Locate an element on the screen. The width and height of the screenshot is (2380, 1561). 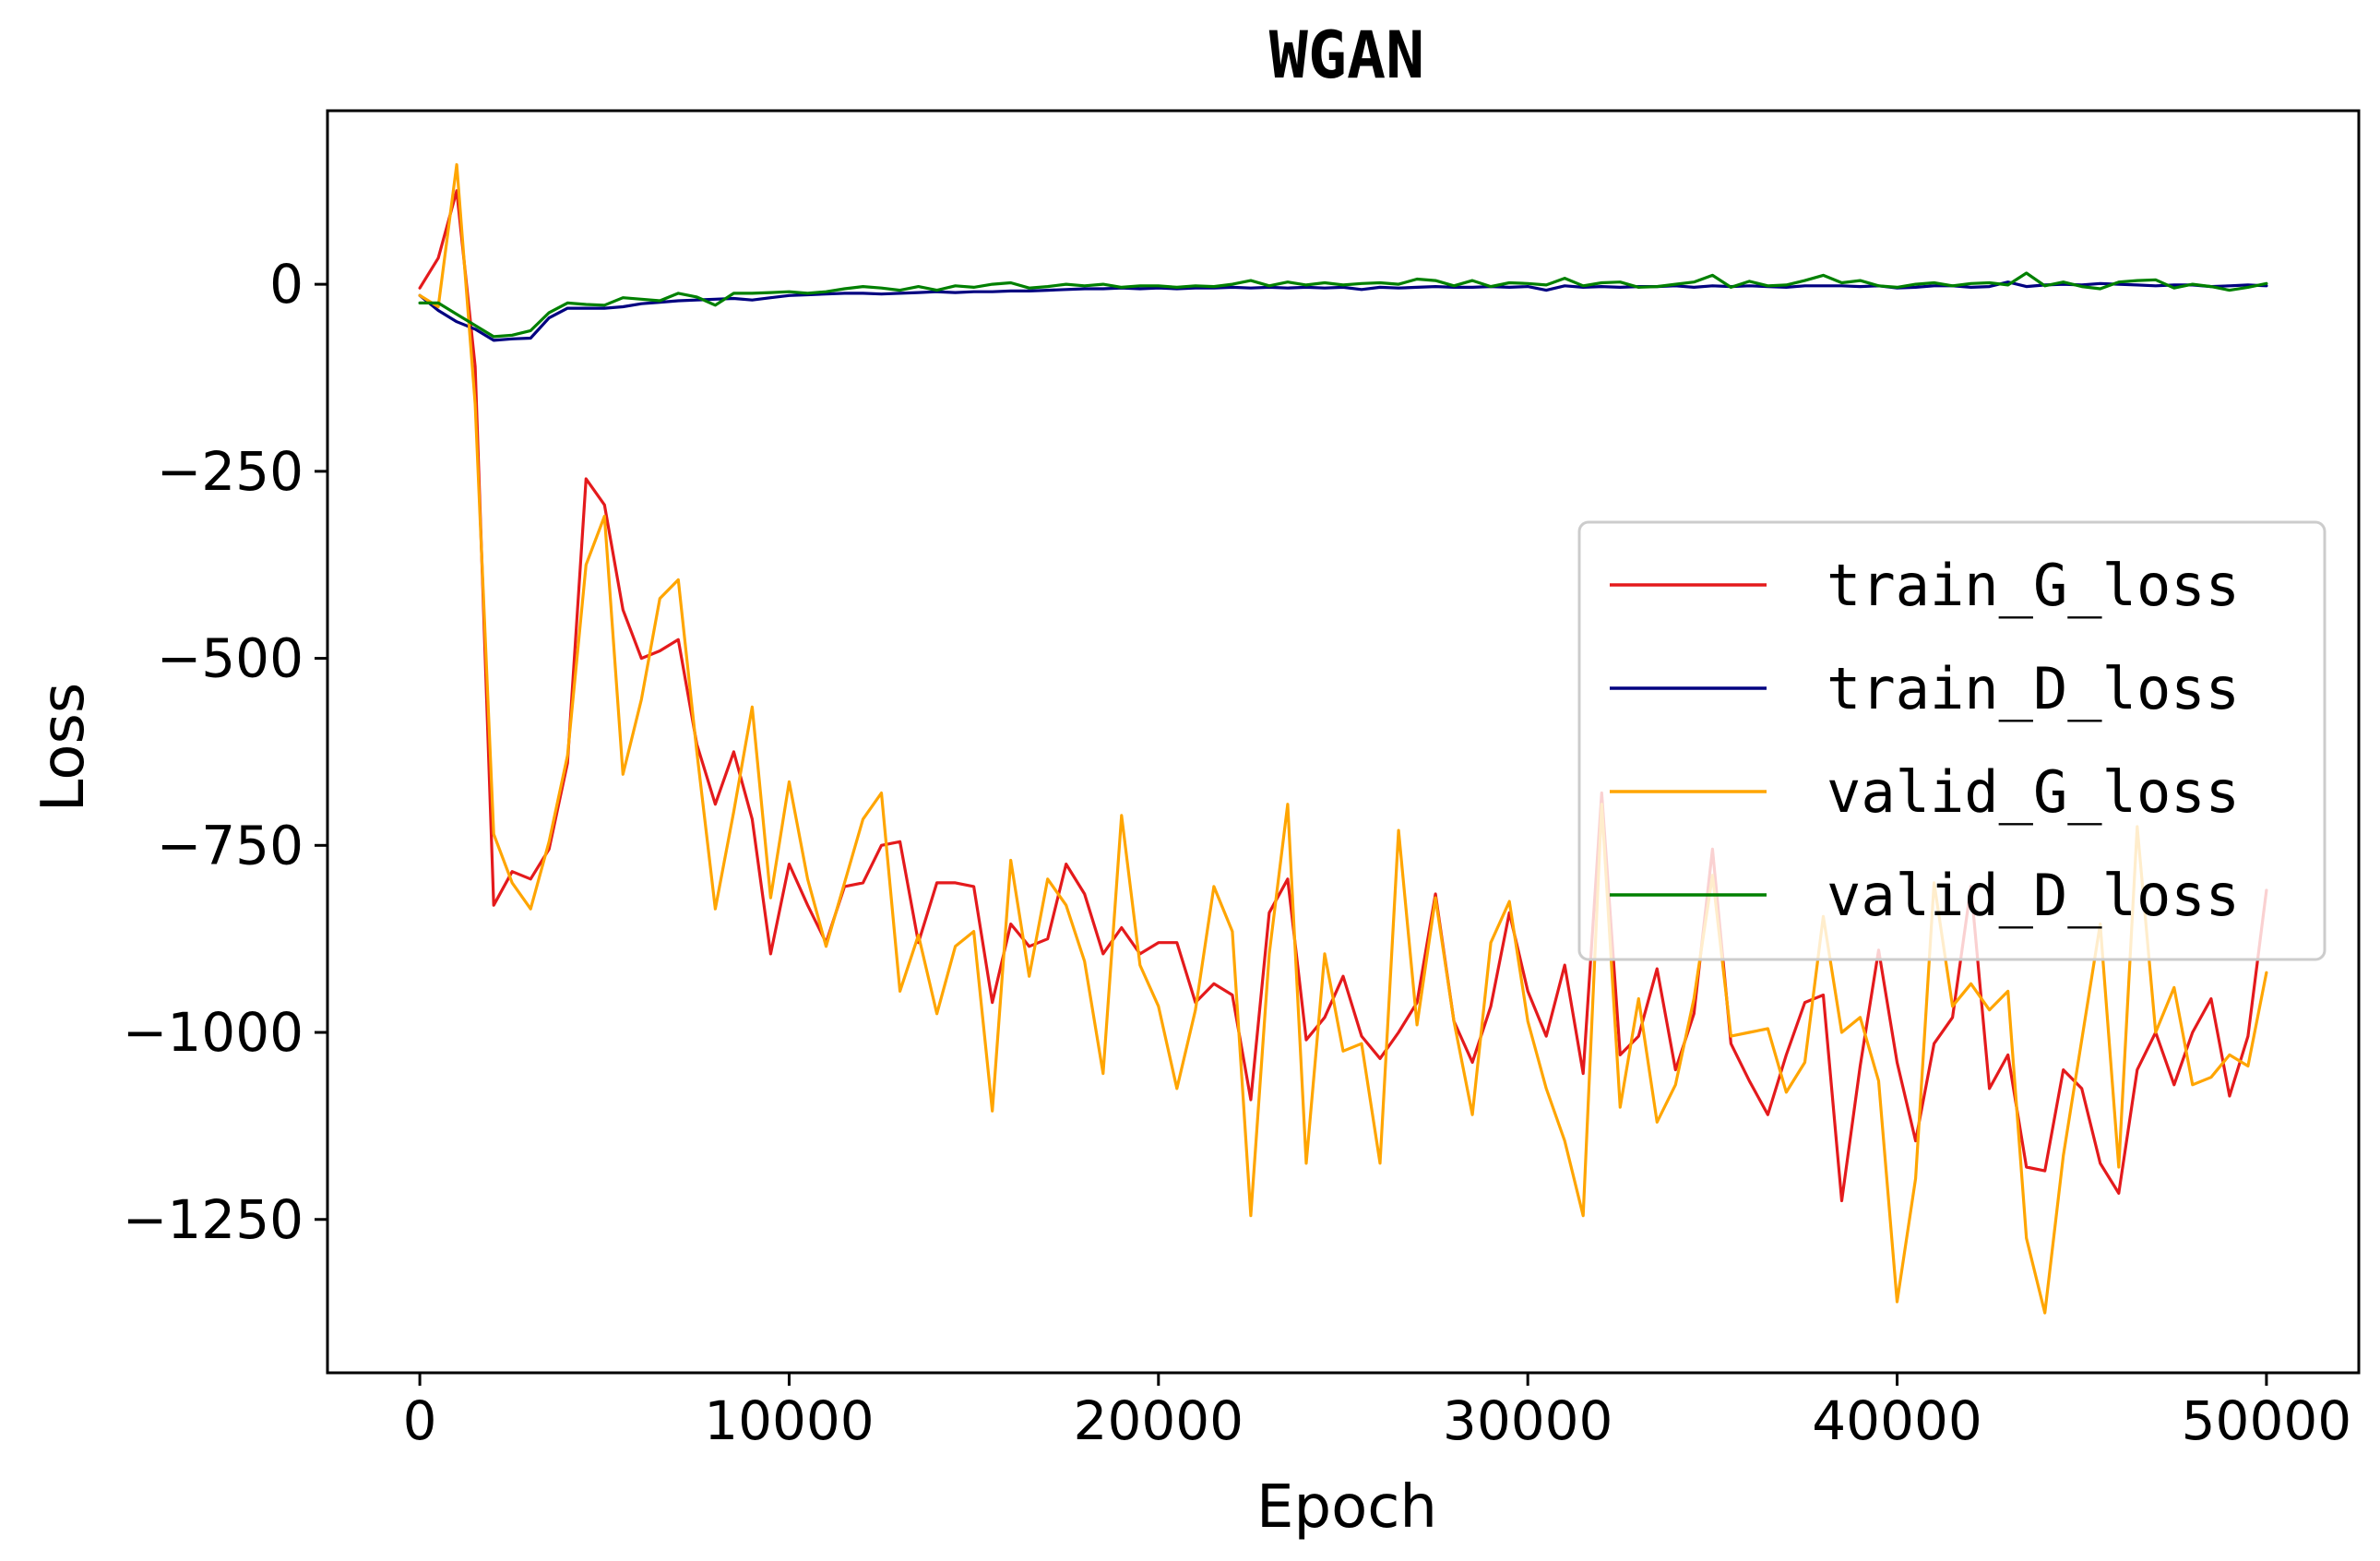
x-tick-label: 50000 is located at coordinates (2267, 1420).